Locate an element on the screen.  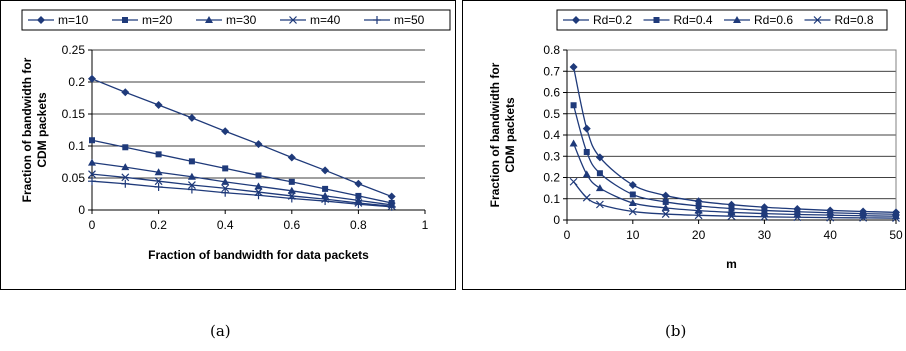
chart-a-legend: m=10 m=20 m=30 m=40 m=50 is located at coordinates (236, 20).